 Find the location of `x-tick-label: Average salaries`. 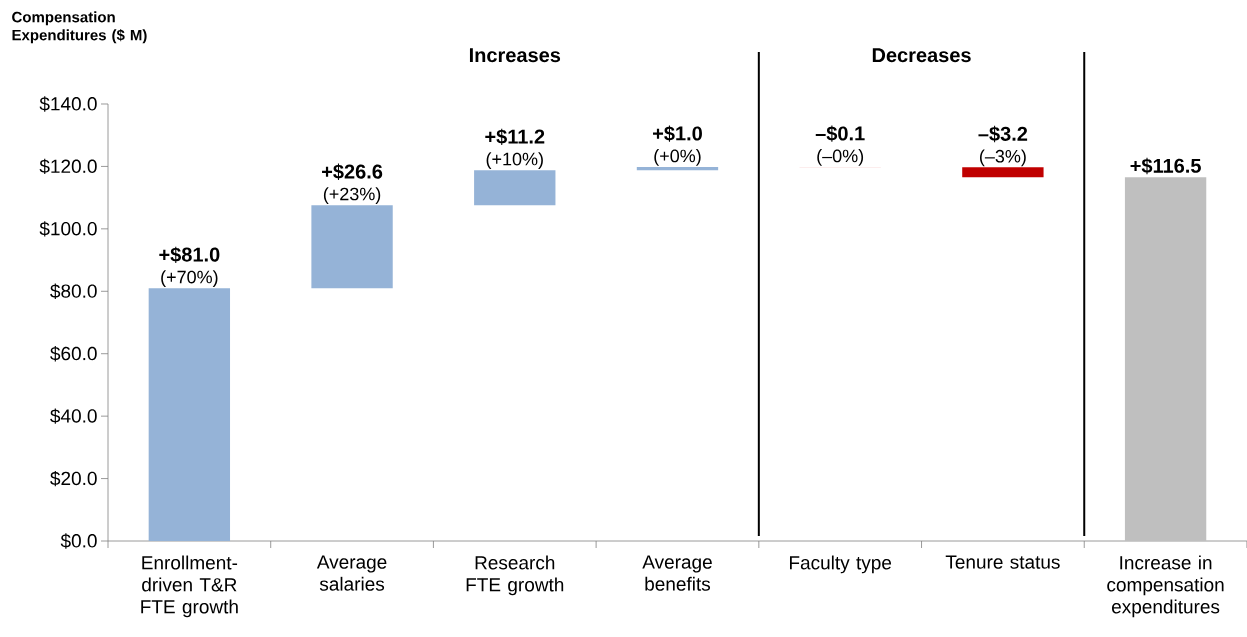

x-tick-label: Average salaries is located at coordinates (351, 573).